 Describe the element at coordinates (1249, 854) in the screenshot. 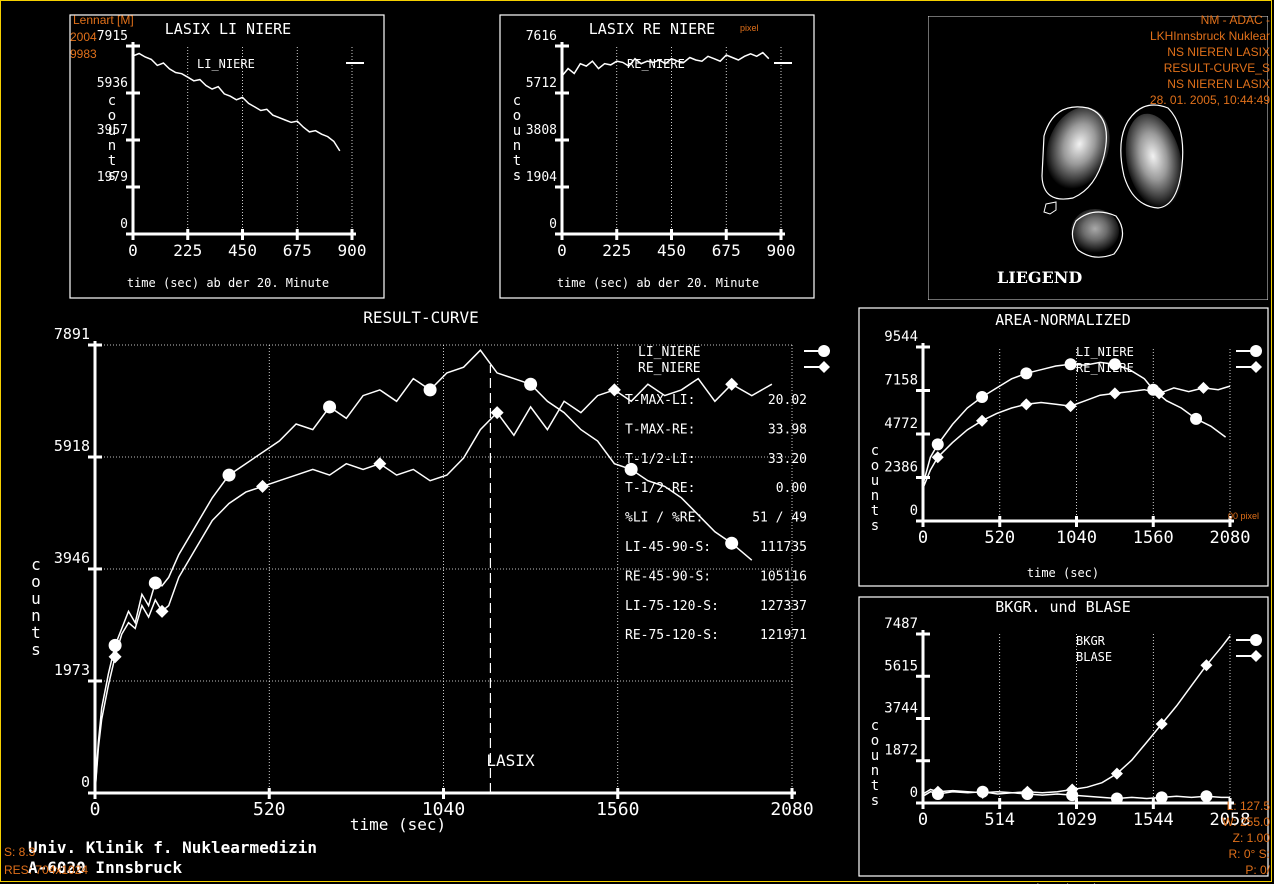

I see `overlay-rotation: R: 0° S:` at that location.